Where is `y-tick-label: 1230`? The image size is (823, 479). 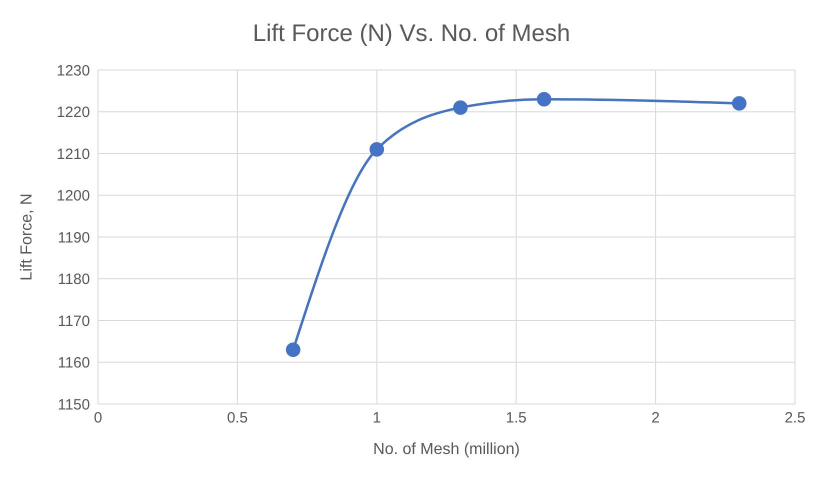
y-tick-label: 1230 is located at coordinates (73, 71).